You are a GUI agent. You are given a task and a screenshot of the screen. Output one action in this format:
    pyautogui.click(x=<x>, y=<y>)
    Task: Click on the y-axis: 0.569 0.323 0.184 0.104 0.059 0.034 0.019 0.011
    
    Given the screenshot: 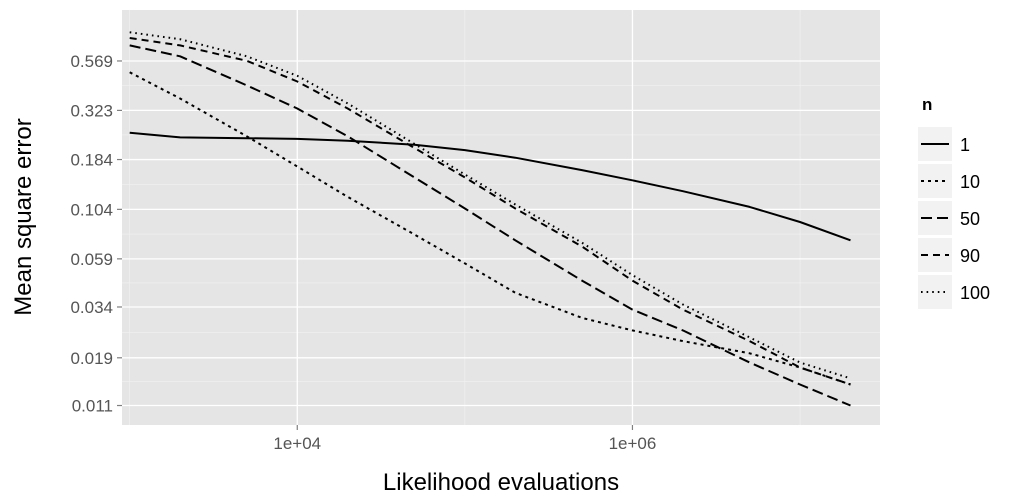 What is the action you would take?
    pyautogui.click(x=96, y=234)
    